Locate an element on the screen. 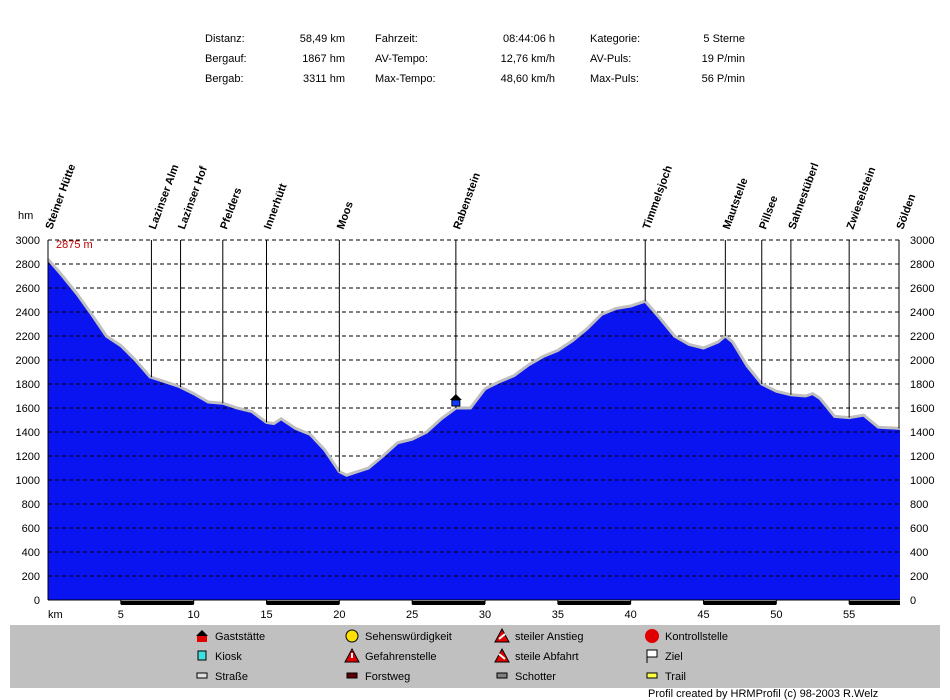 Image resolution: width=950 pixels, height=700 pixels. x-axis-label: km is located at coordinates (55, 615).